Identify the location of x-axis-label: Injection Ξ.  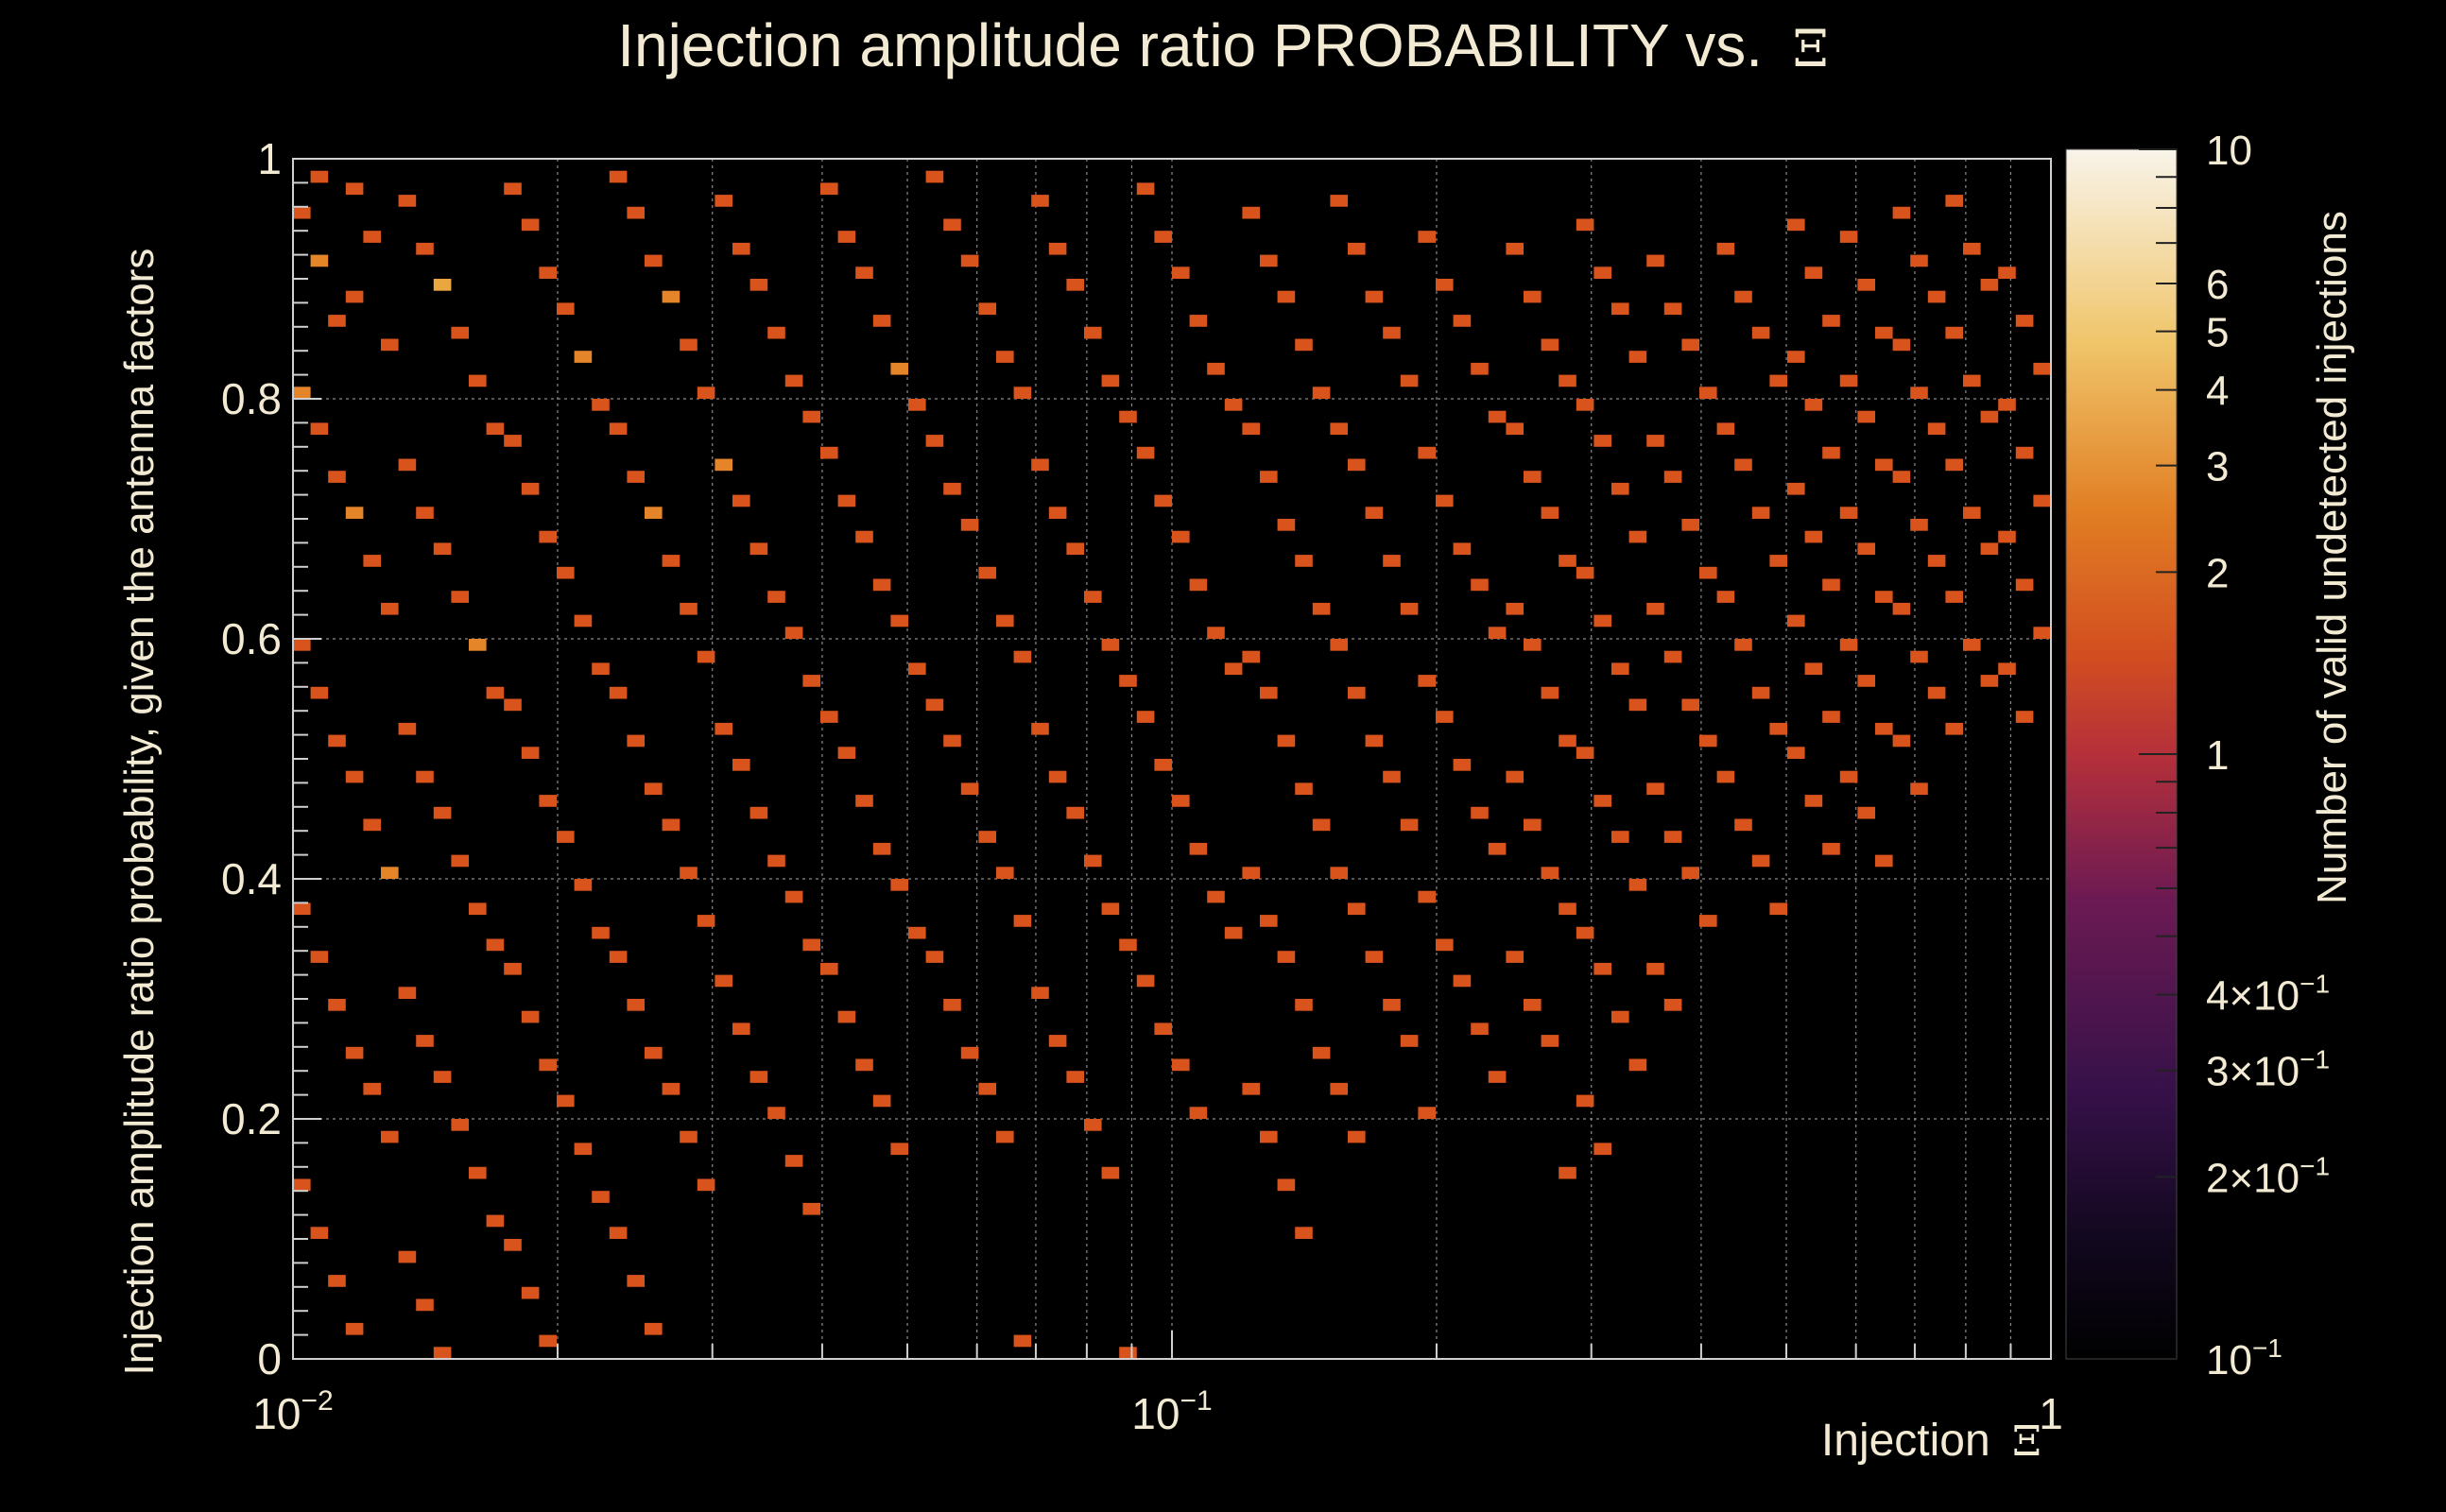
(1931, 1441).